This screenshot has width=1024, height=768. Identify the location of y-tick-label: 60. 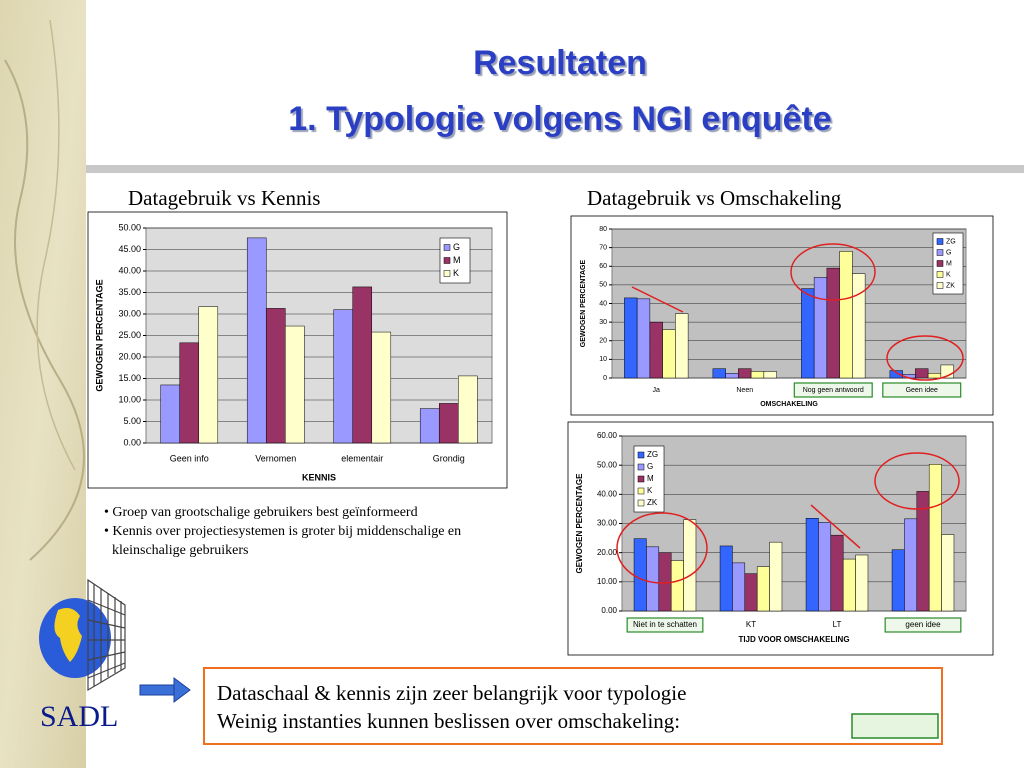
(603, 266).